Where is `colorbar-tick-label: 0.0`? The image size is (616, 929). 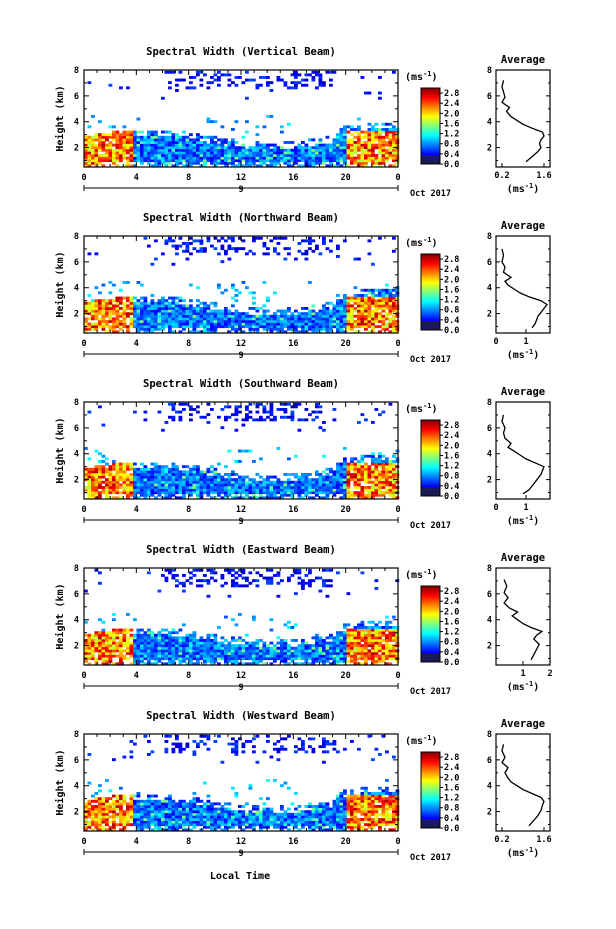
colorbar-tick-label: 0.0 is located at coordinates (451, 165).